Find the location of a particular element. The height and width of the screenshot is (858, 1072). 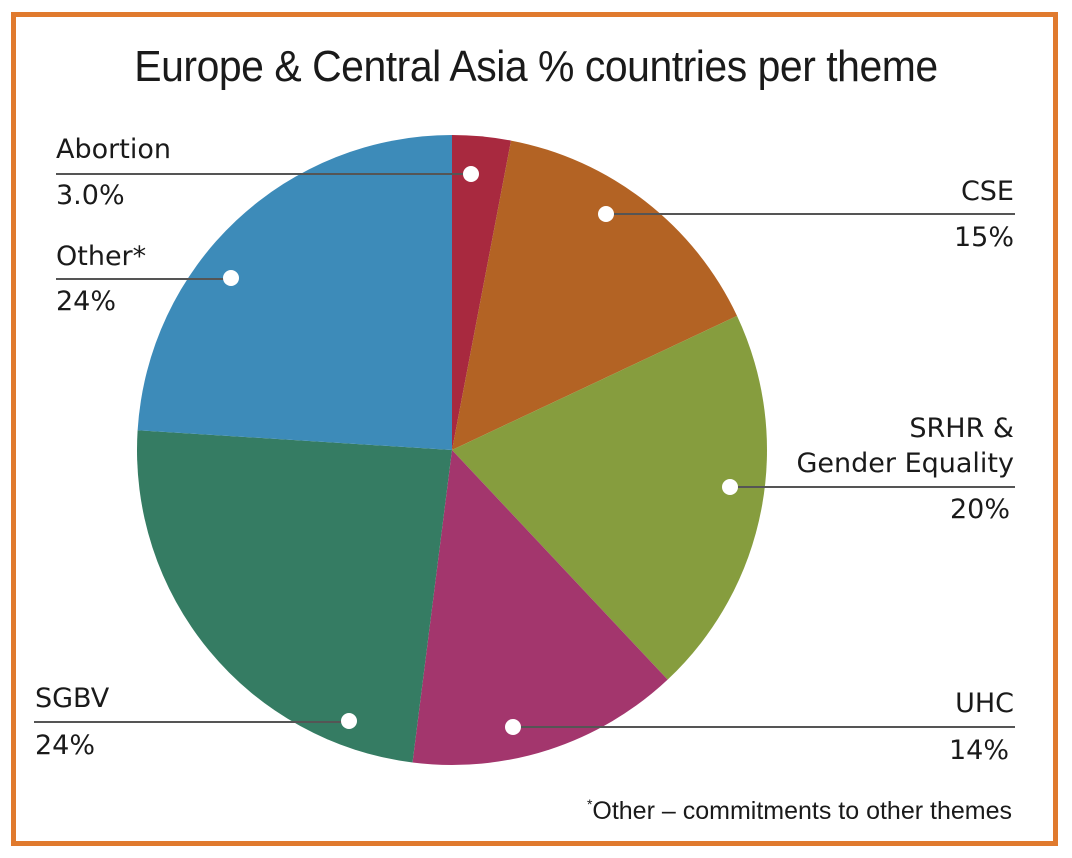

footnote-text: Other – commitments to other themes is located at coordinates (802, 811).